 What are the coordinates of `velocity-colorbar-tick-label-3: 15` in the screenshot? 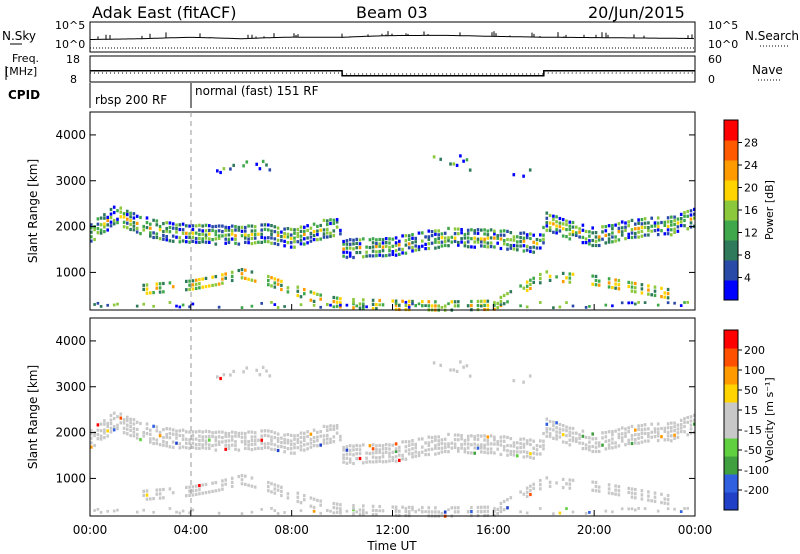 It's located at (751, 410).